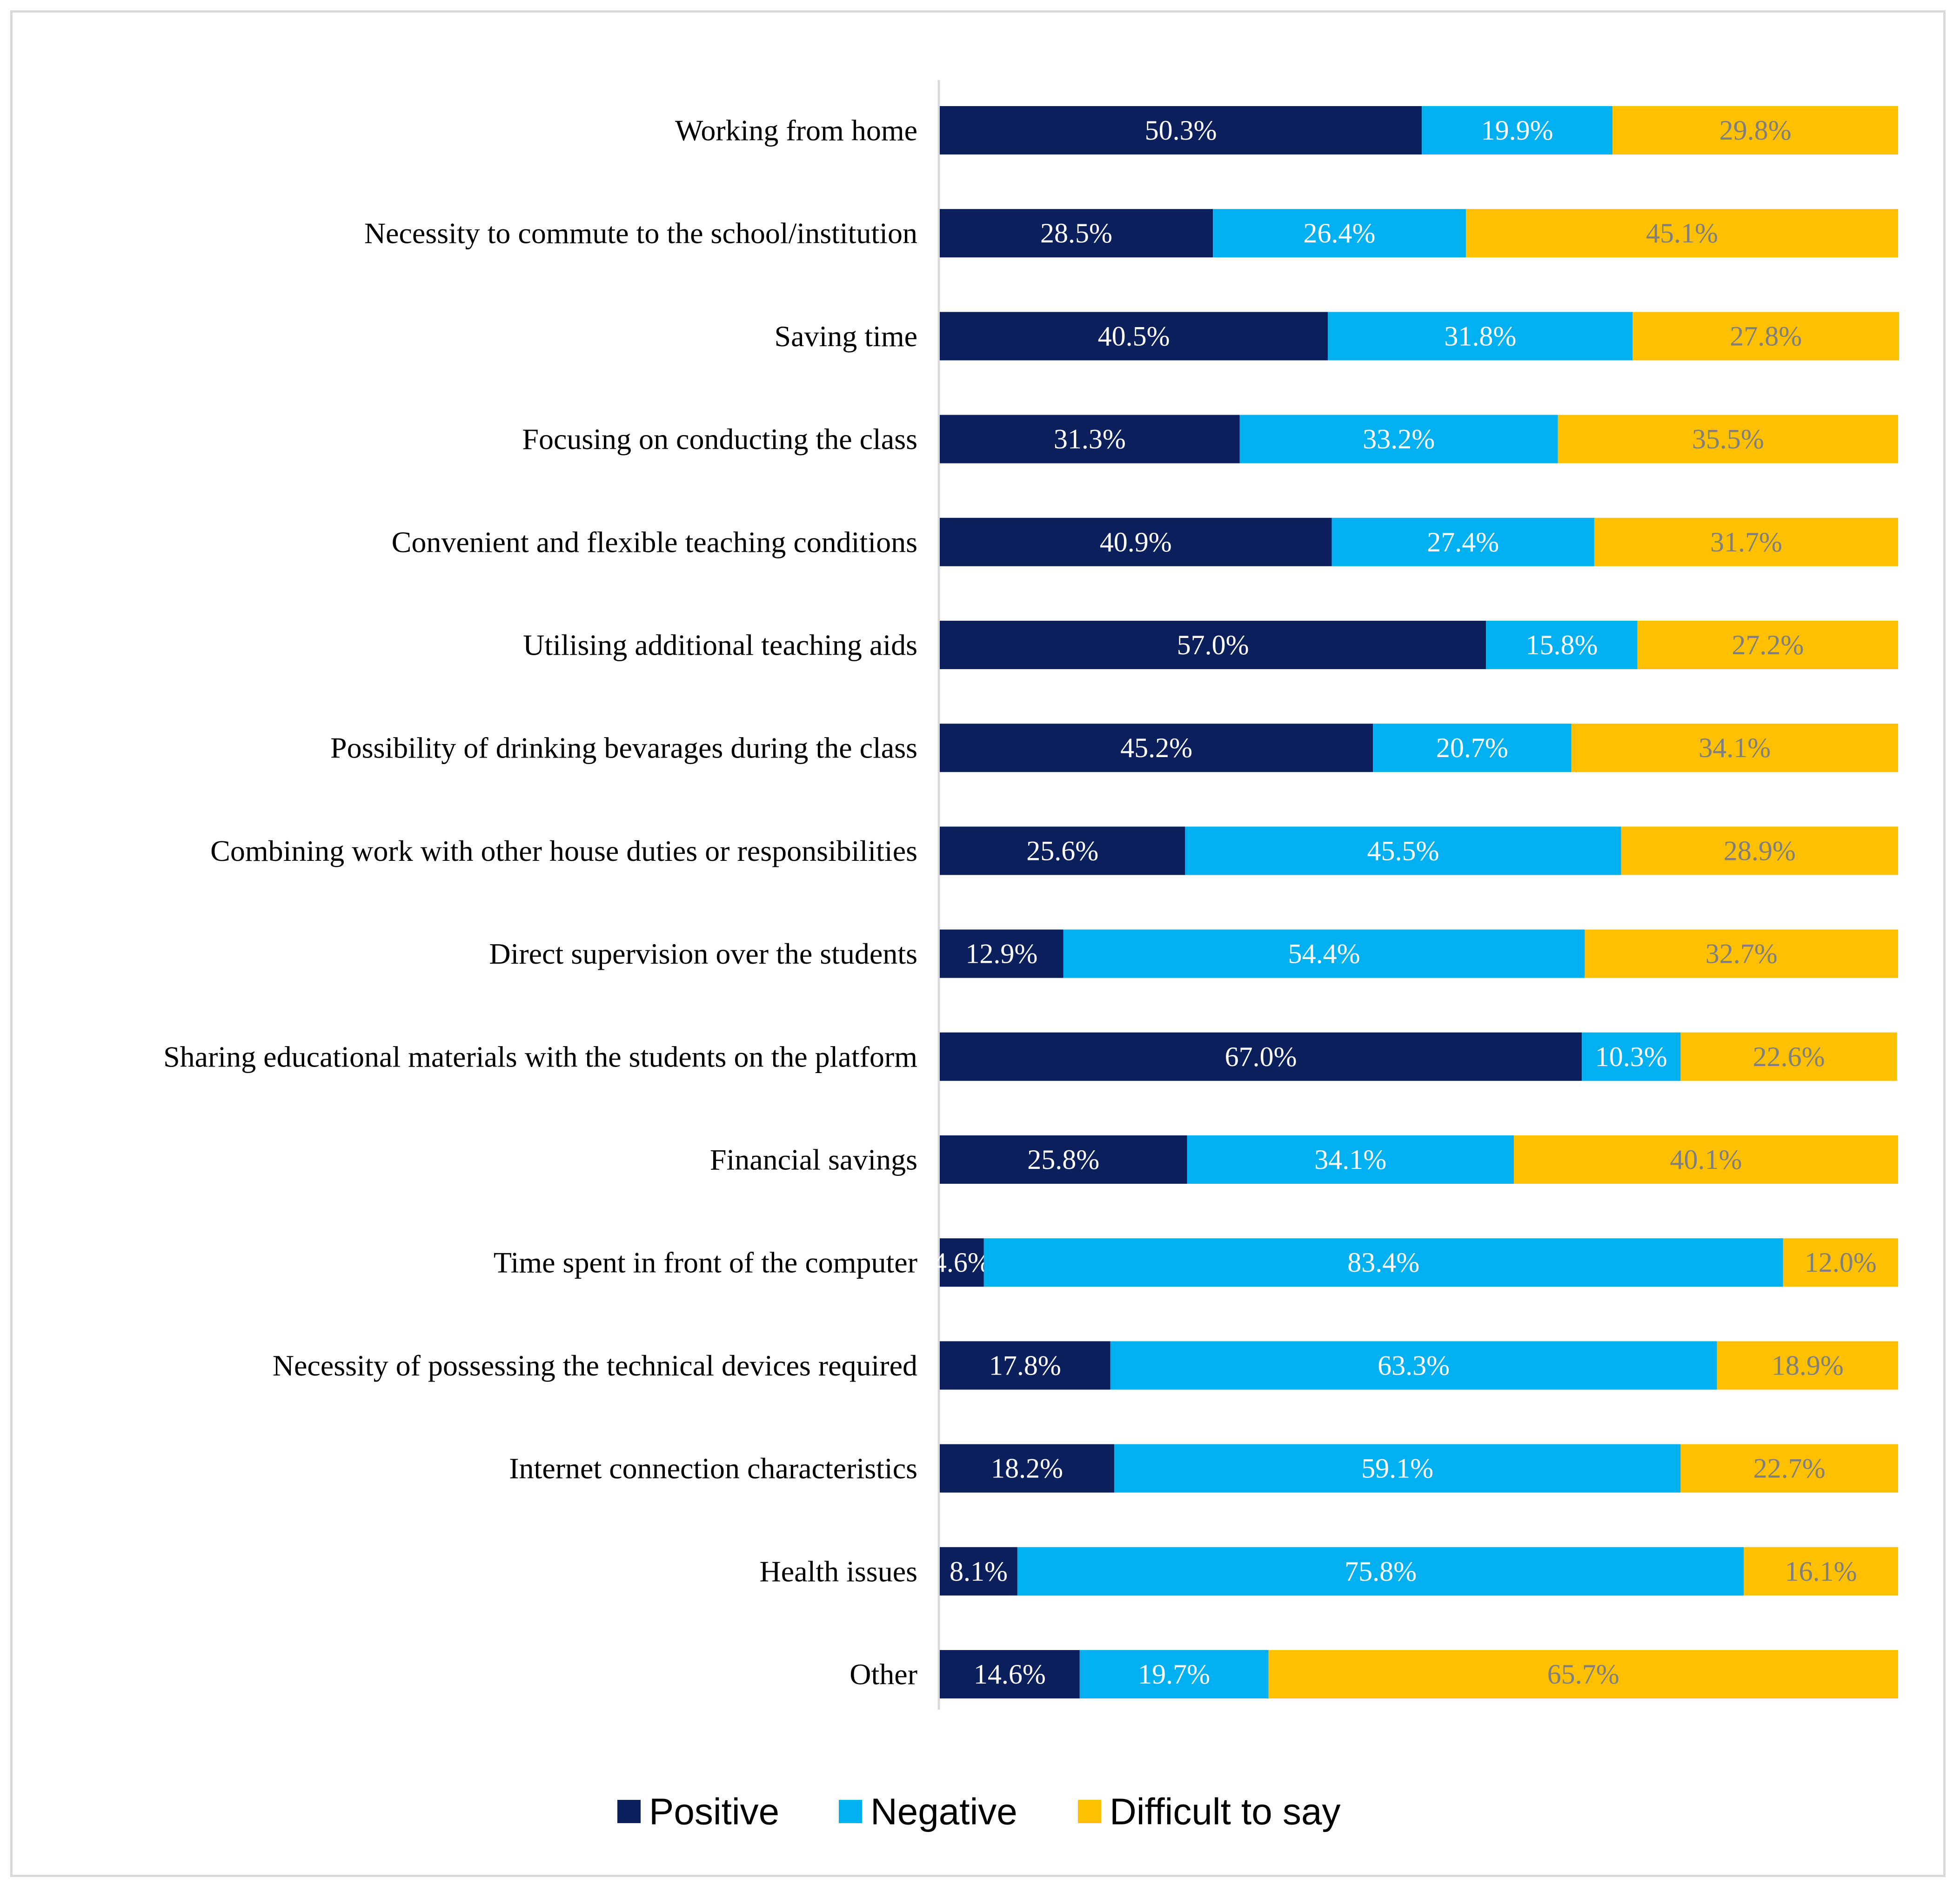  I want to click on data-label-negative: 59.1%, so click(1397, 1468).